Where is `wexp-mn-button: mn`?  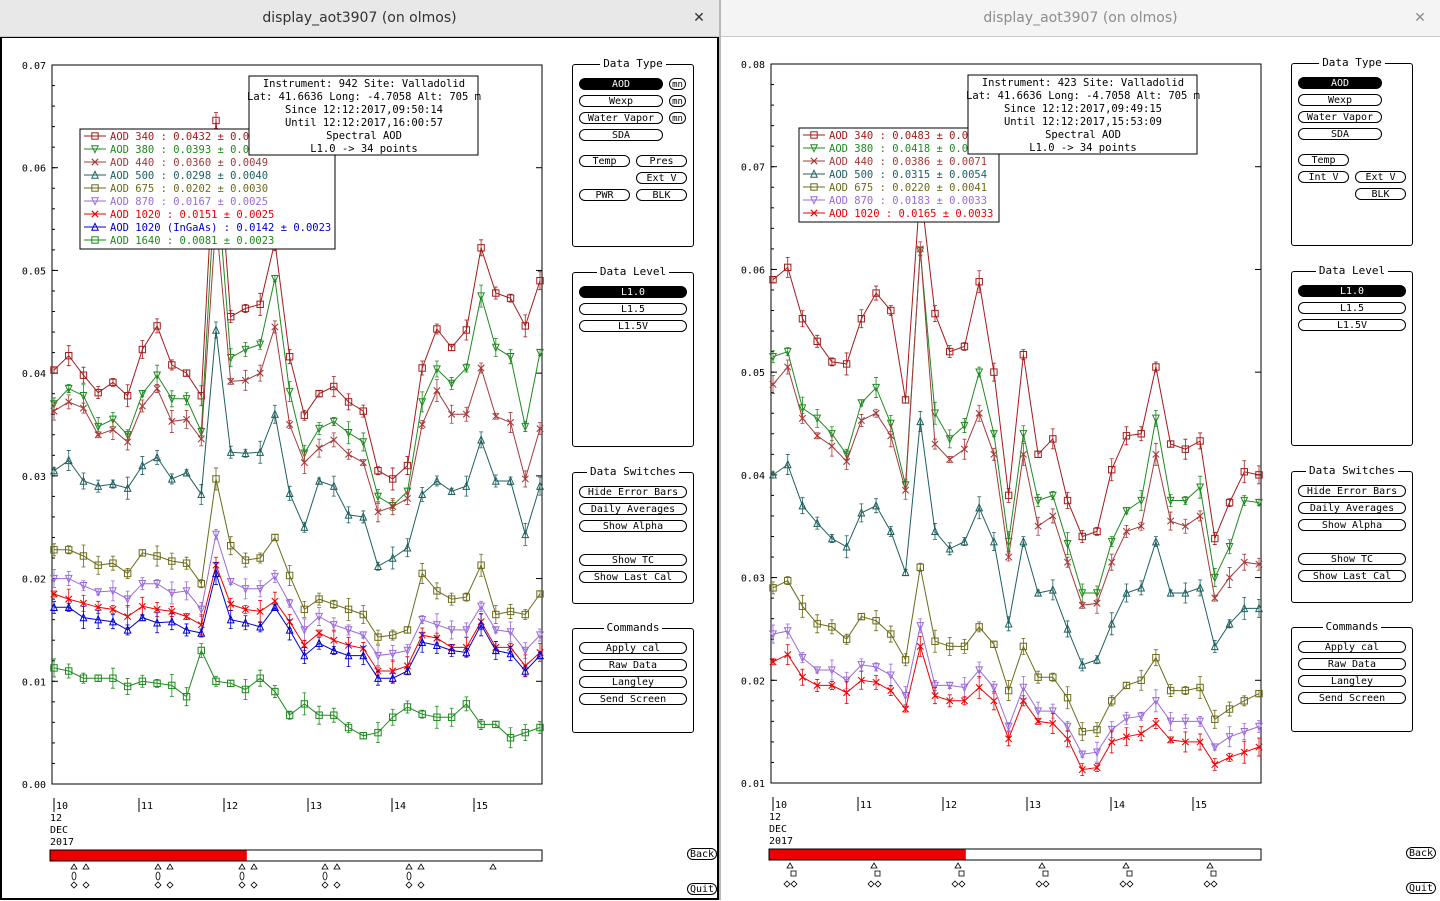
wexp-mn-button: mn is located at coordinates (677, 101).